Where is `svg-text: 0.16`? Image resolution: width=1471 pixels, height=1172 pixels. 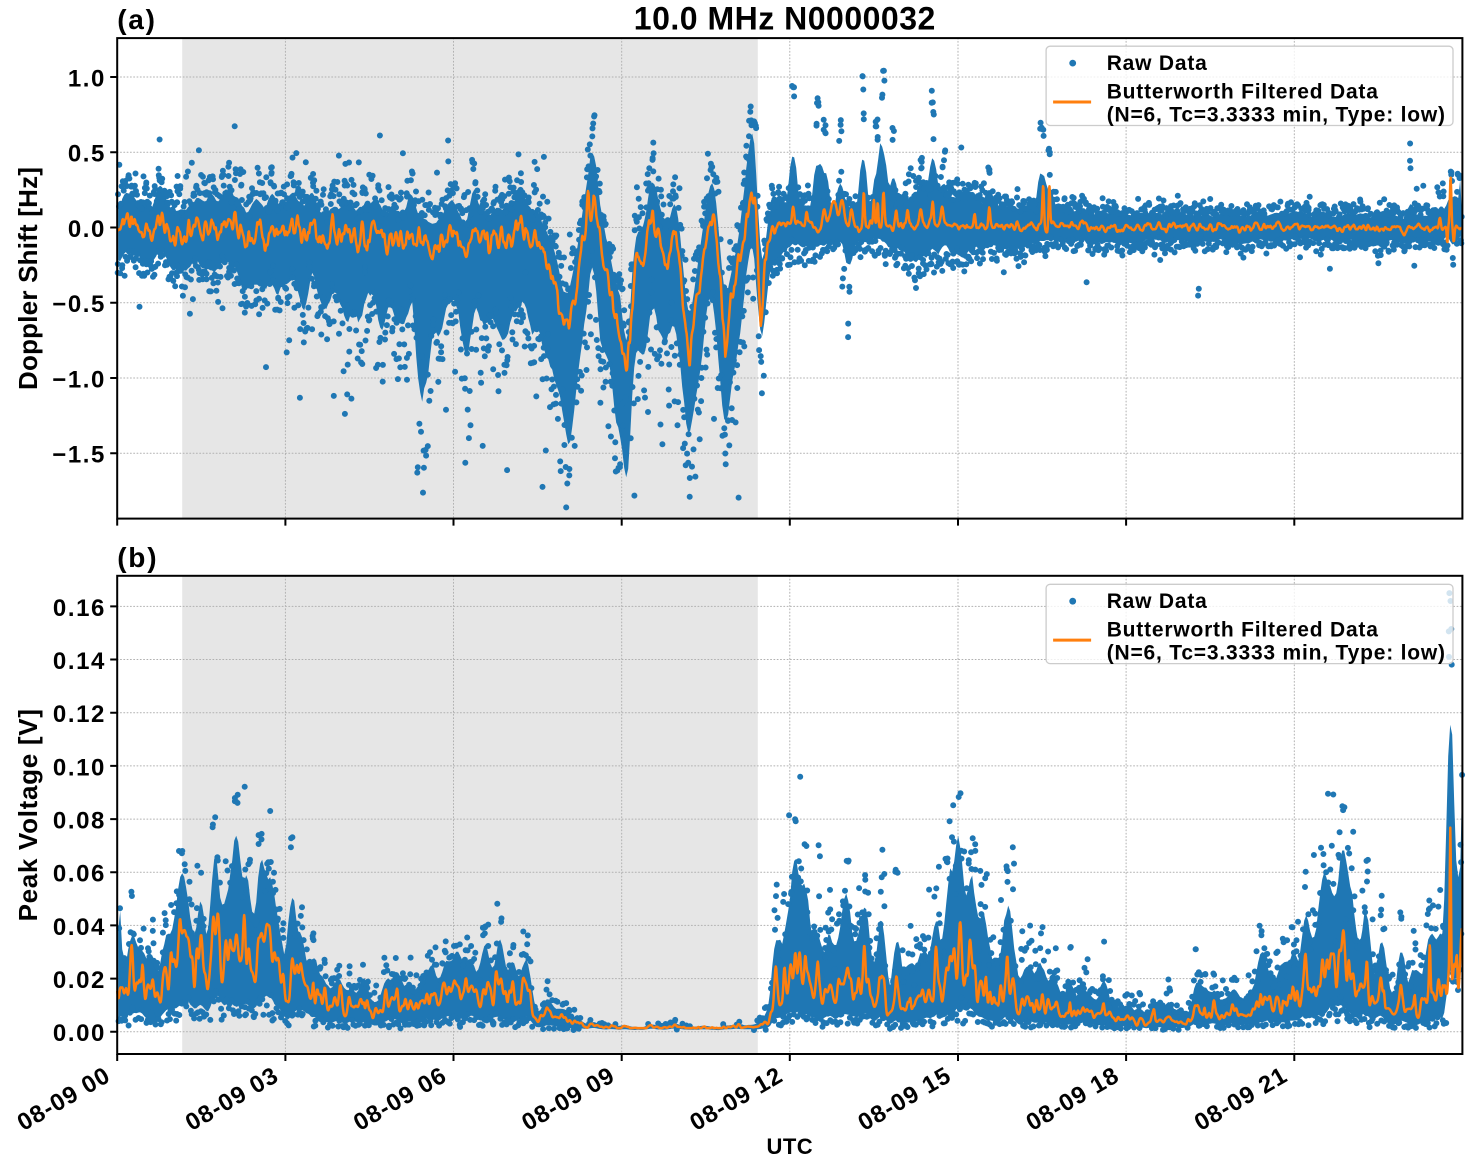
svg-text: 0.16 is located at coordinates (79, 608).